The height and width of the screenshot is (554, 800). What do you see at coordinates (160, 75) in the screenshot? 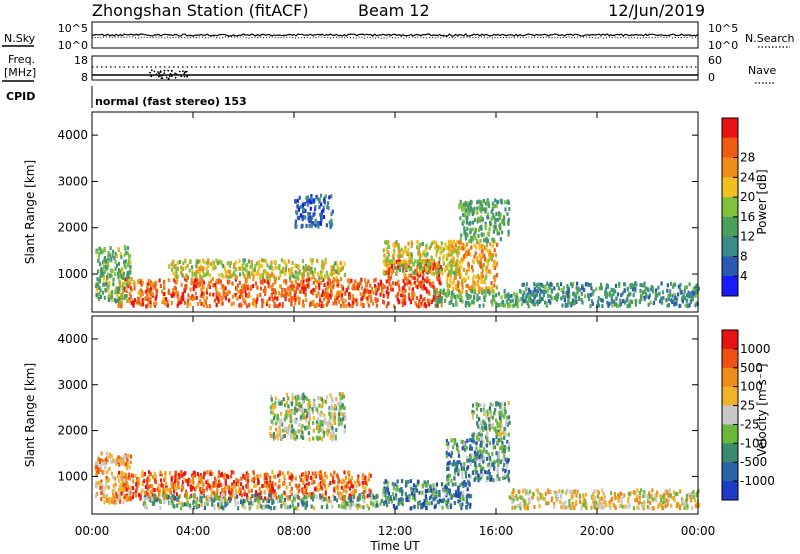
I see `nave-dip-point` at bounding box center [160, 75].